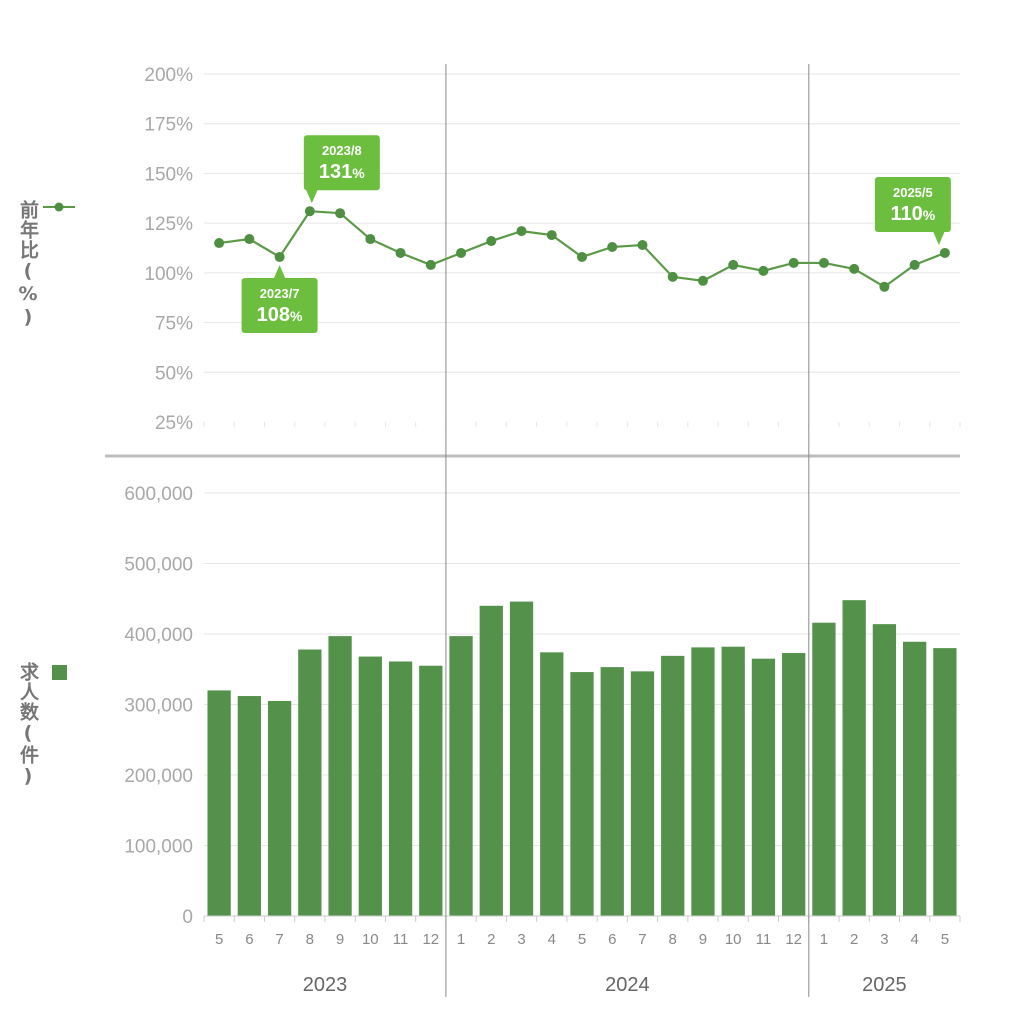 This screenshot has height=1024, width=1009. Describe the element at coordinates (279, 256) in the screenshot. I see `line-point-2023/7` at that location.